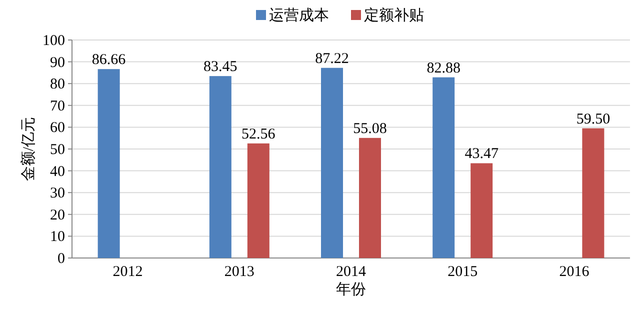 Image resolution: width=644 pixels, height=312 pixels. Describe the element at coordinates (127, 272) in the screenshot. I see `x-tick-label: 2012` at that location.